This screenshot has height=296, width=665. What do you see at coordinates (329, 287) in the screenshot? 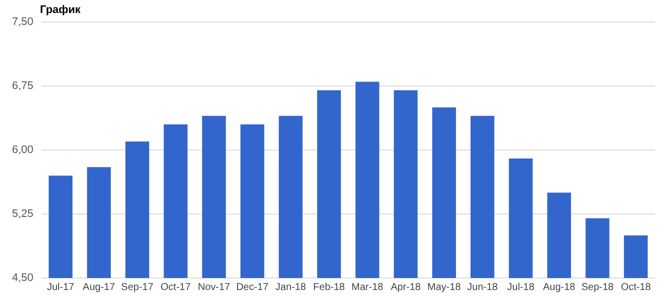
I see `x-tick-label: Feb-18` at bounding box center [329, 287].